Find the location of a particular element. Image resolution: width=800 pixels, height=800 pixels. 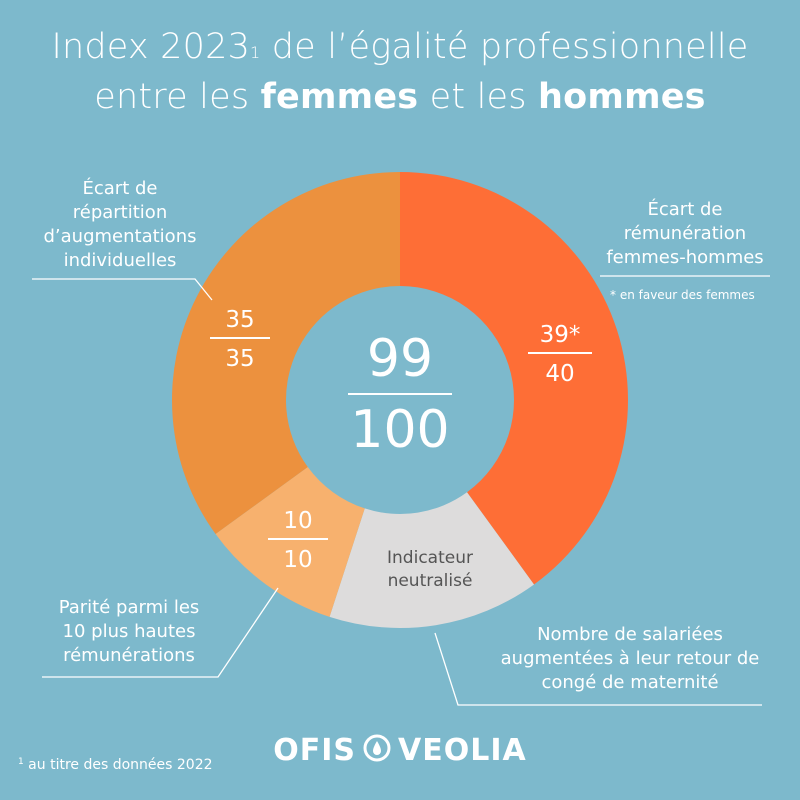

label-remuneration: Écart de rémunération femmes-hommes is located at coordinates (685, 234).